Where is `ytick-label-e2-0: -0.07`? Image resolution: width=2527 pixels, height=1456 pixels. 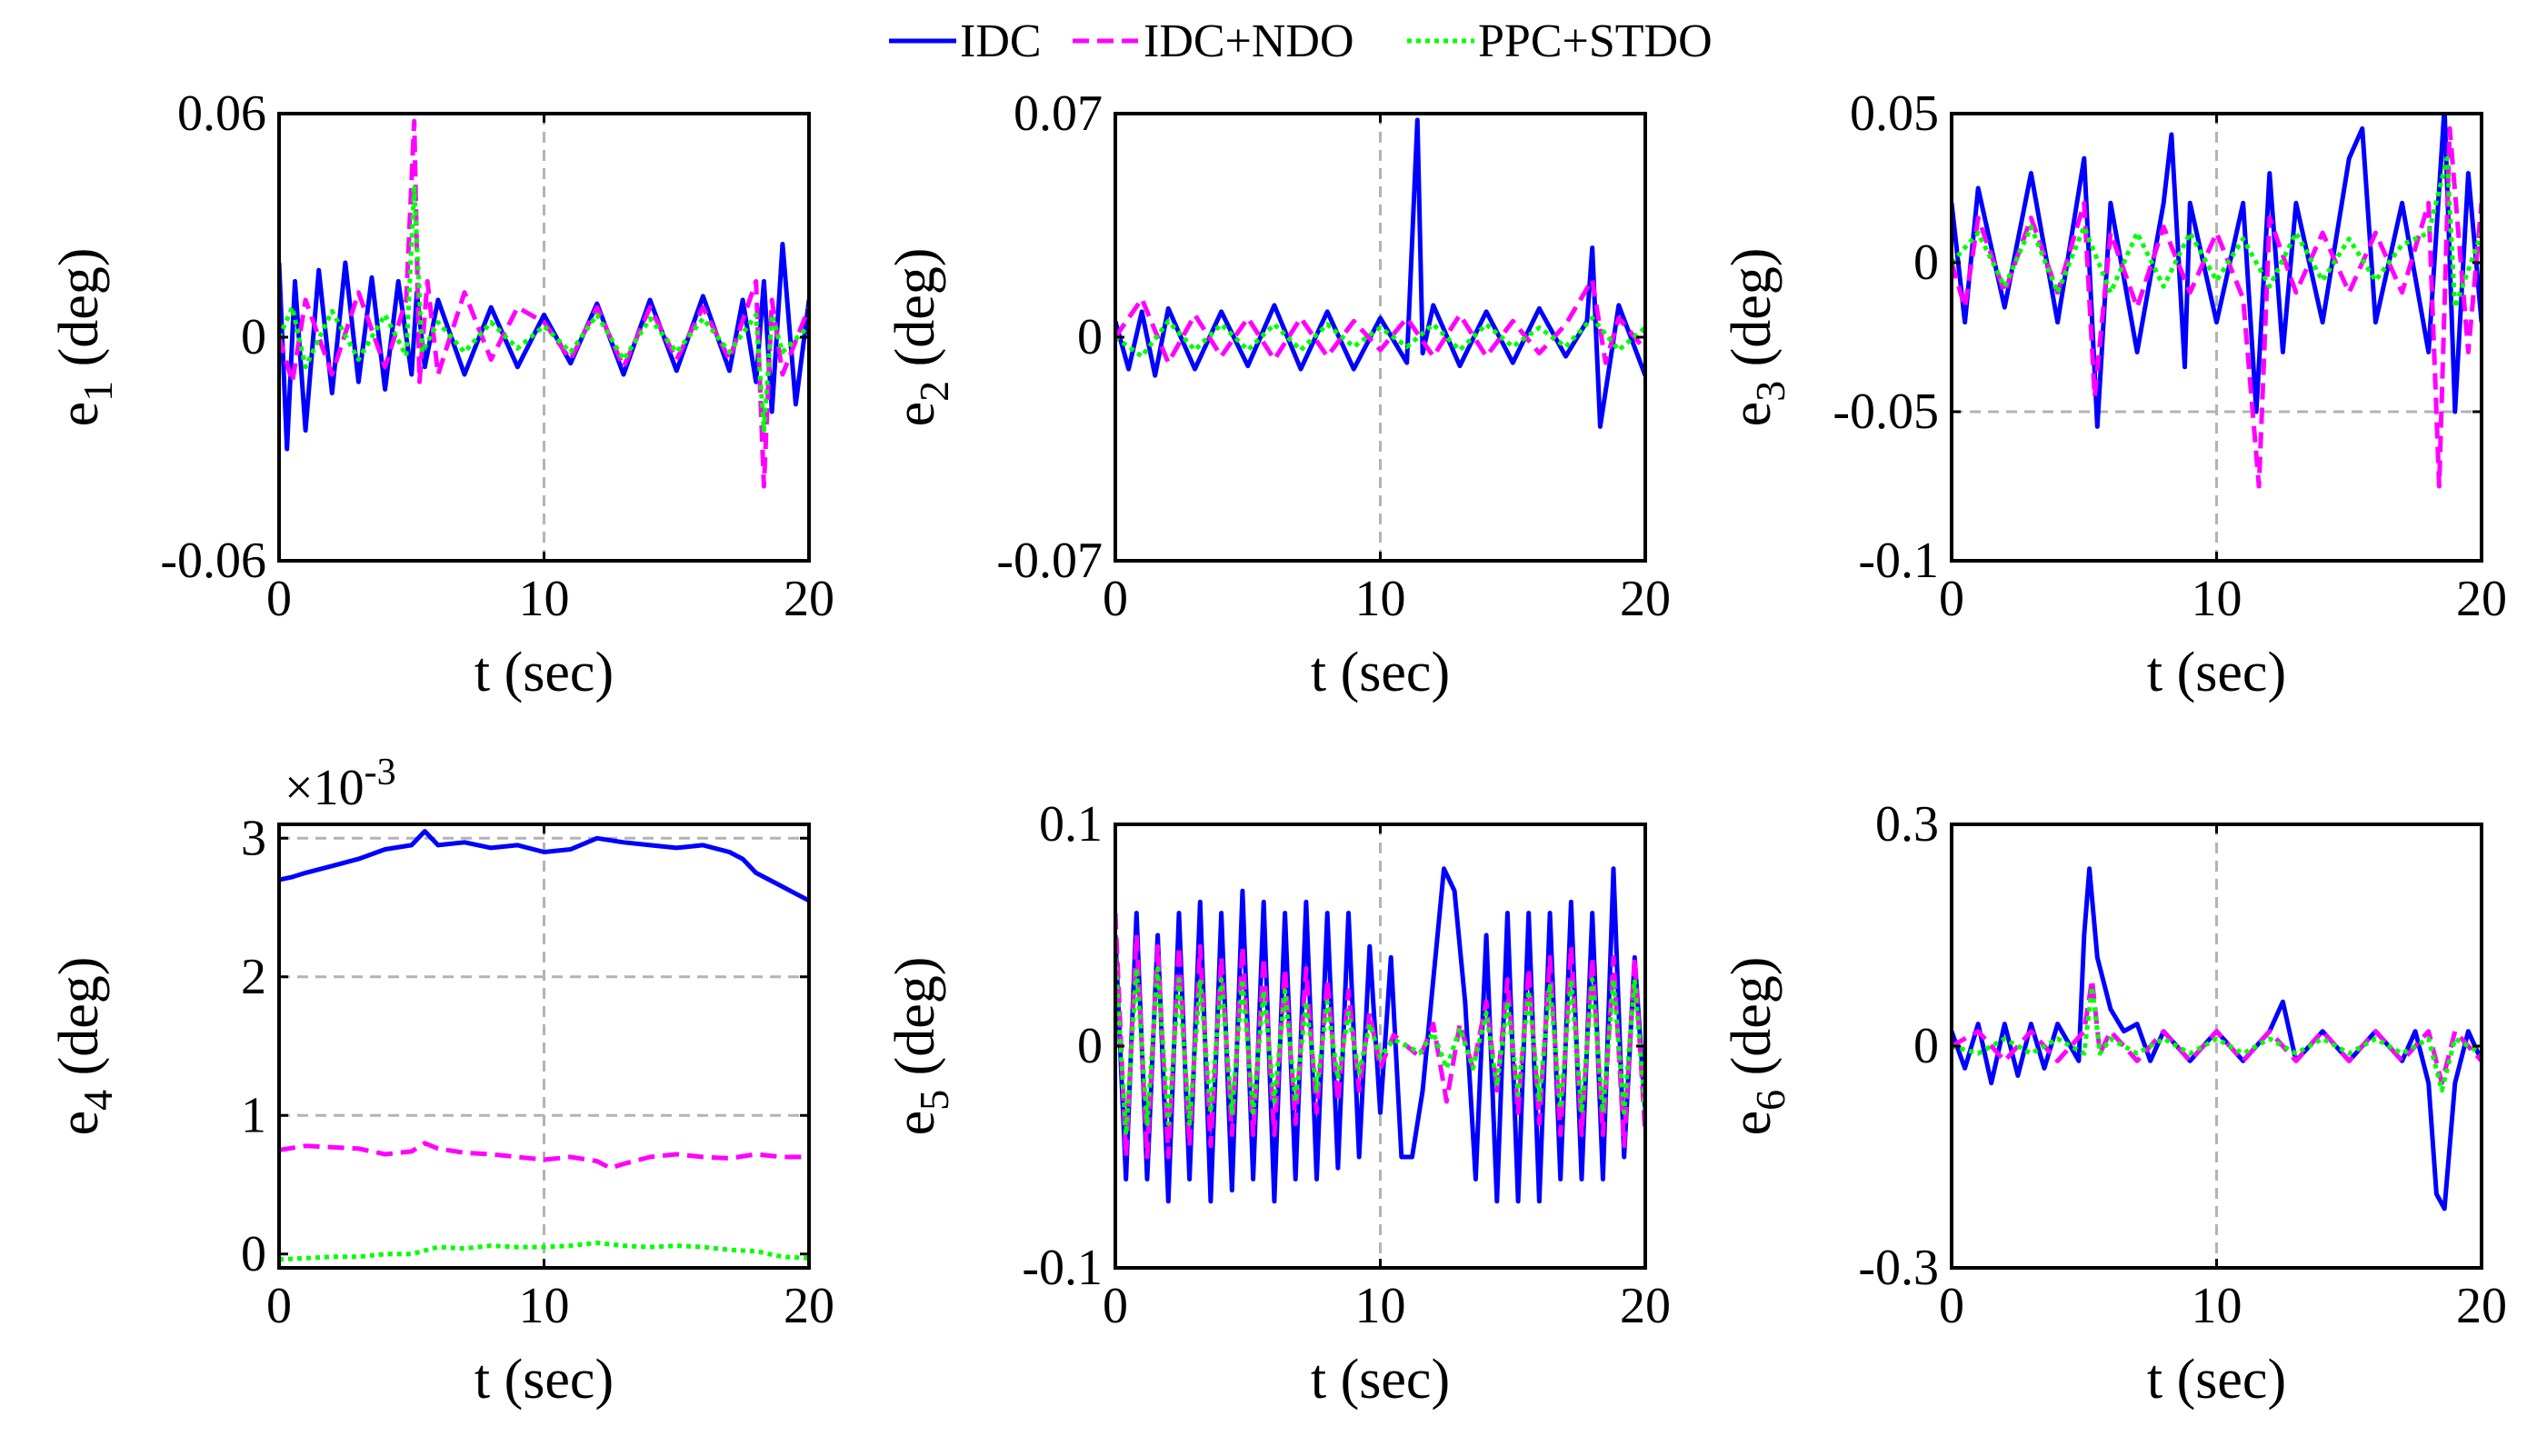 ytick-label-e2-0: -0.07 is located at coordinates (1049, 561).